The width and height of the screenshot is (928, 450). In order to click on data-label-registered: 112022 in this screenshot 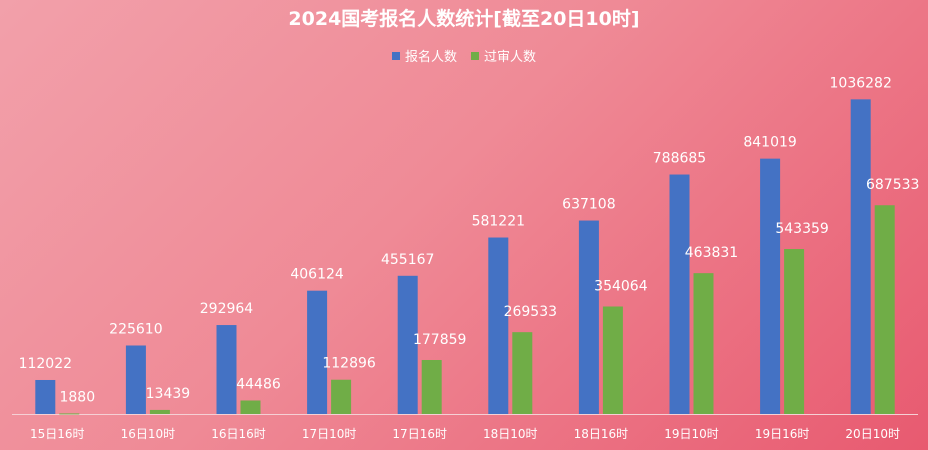, I will do `click(45, 364)`.